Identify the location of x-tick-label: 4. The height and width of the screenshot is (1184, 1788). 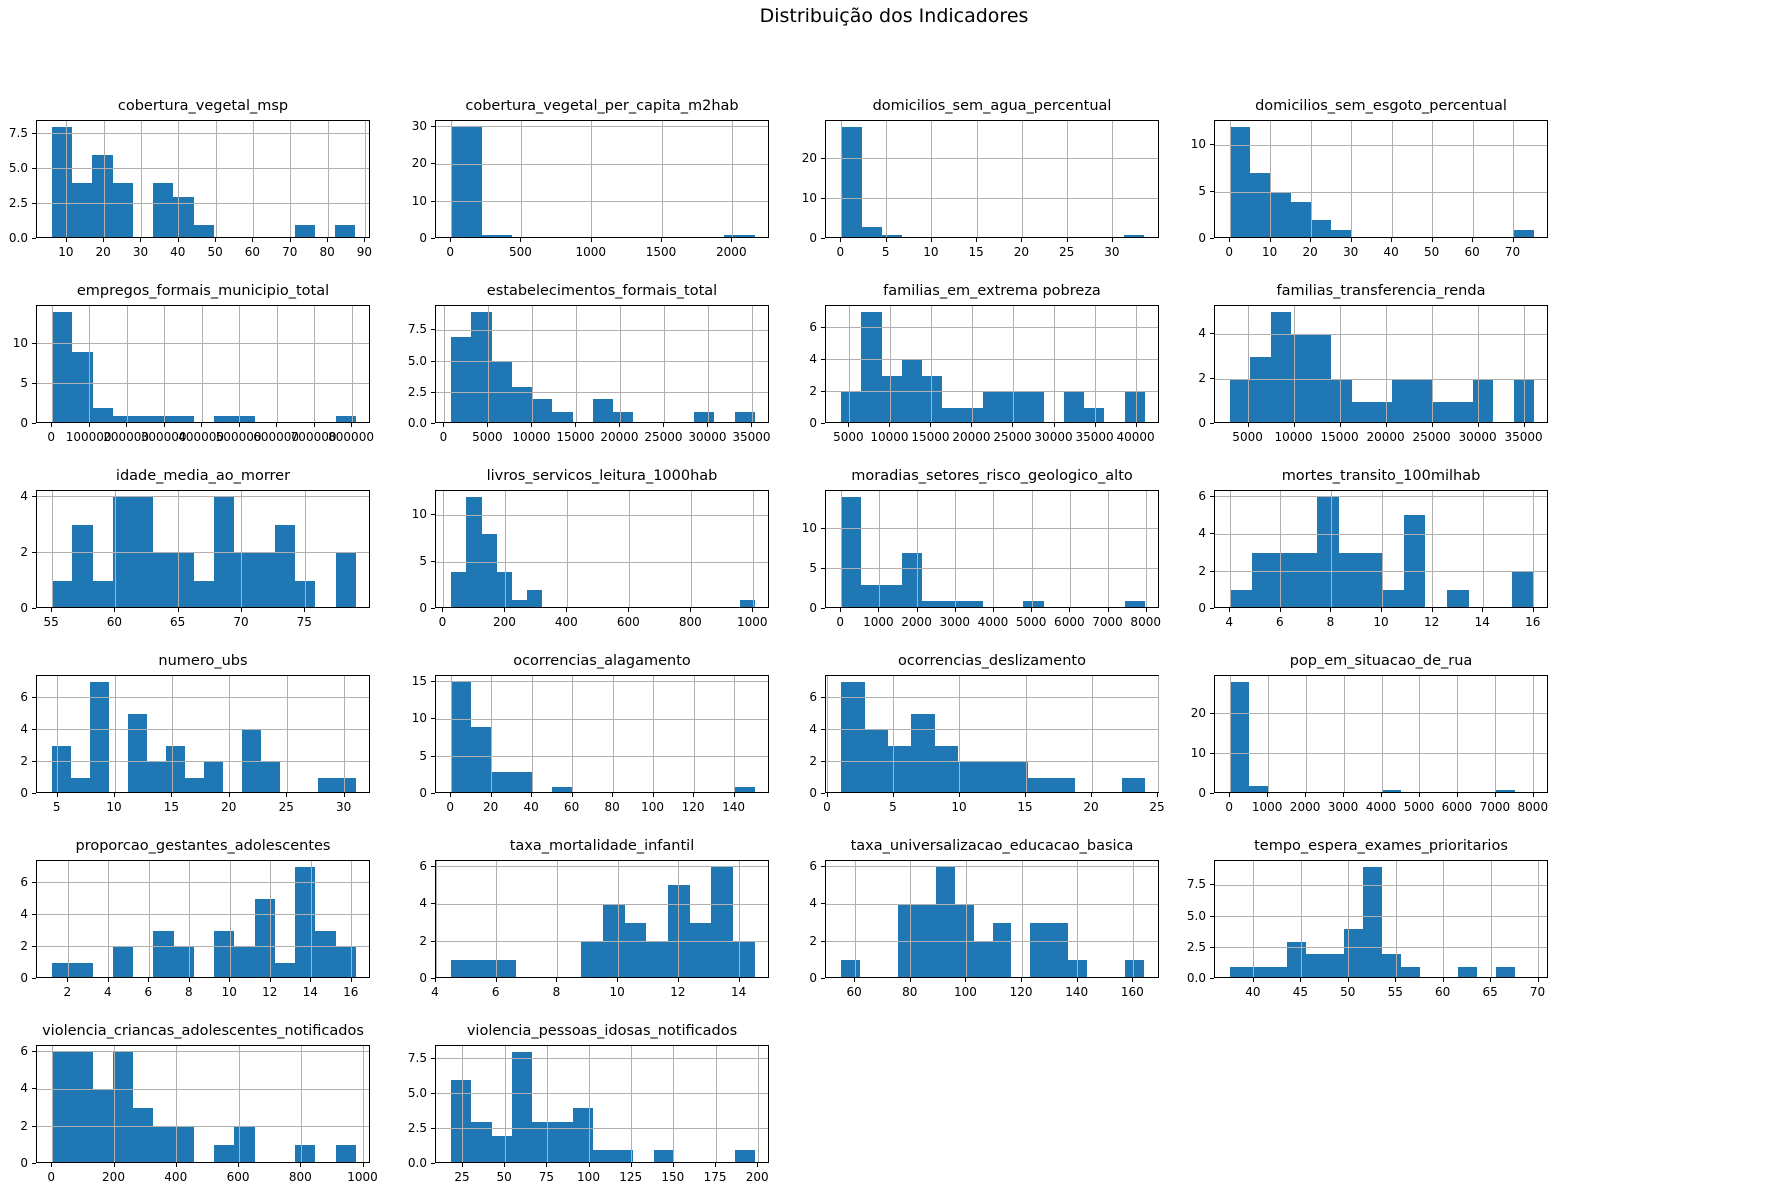
(108, 992).